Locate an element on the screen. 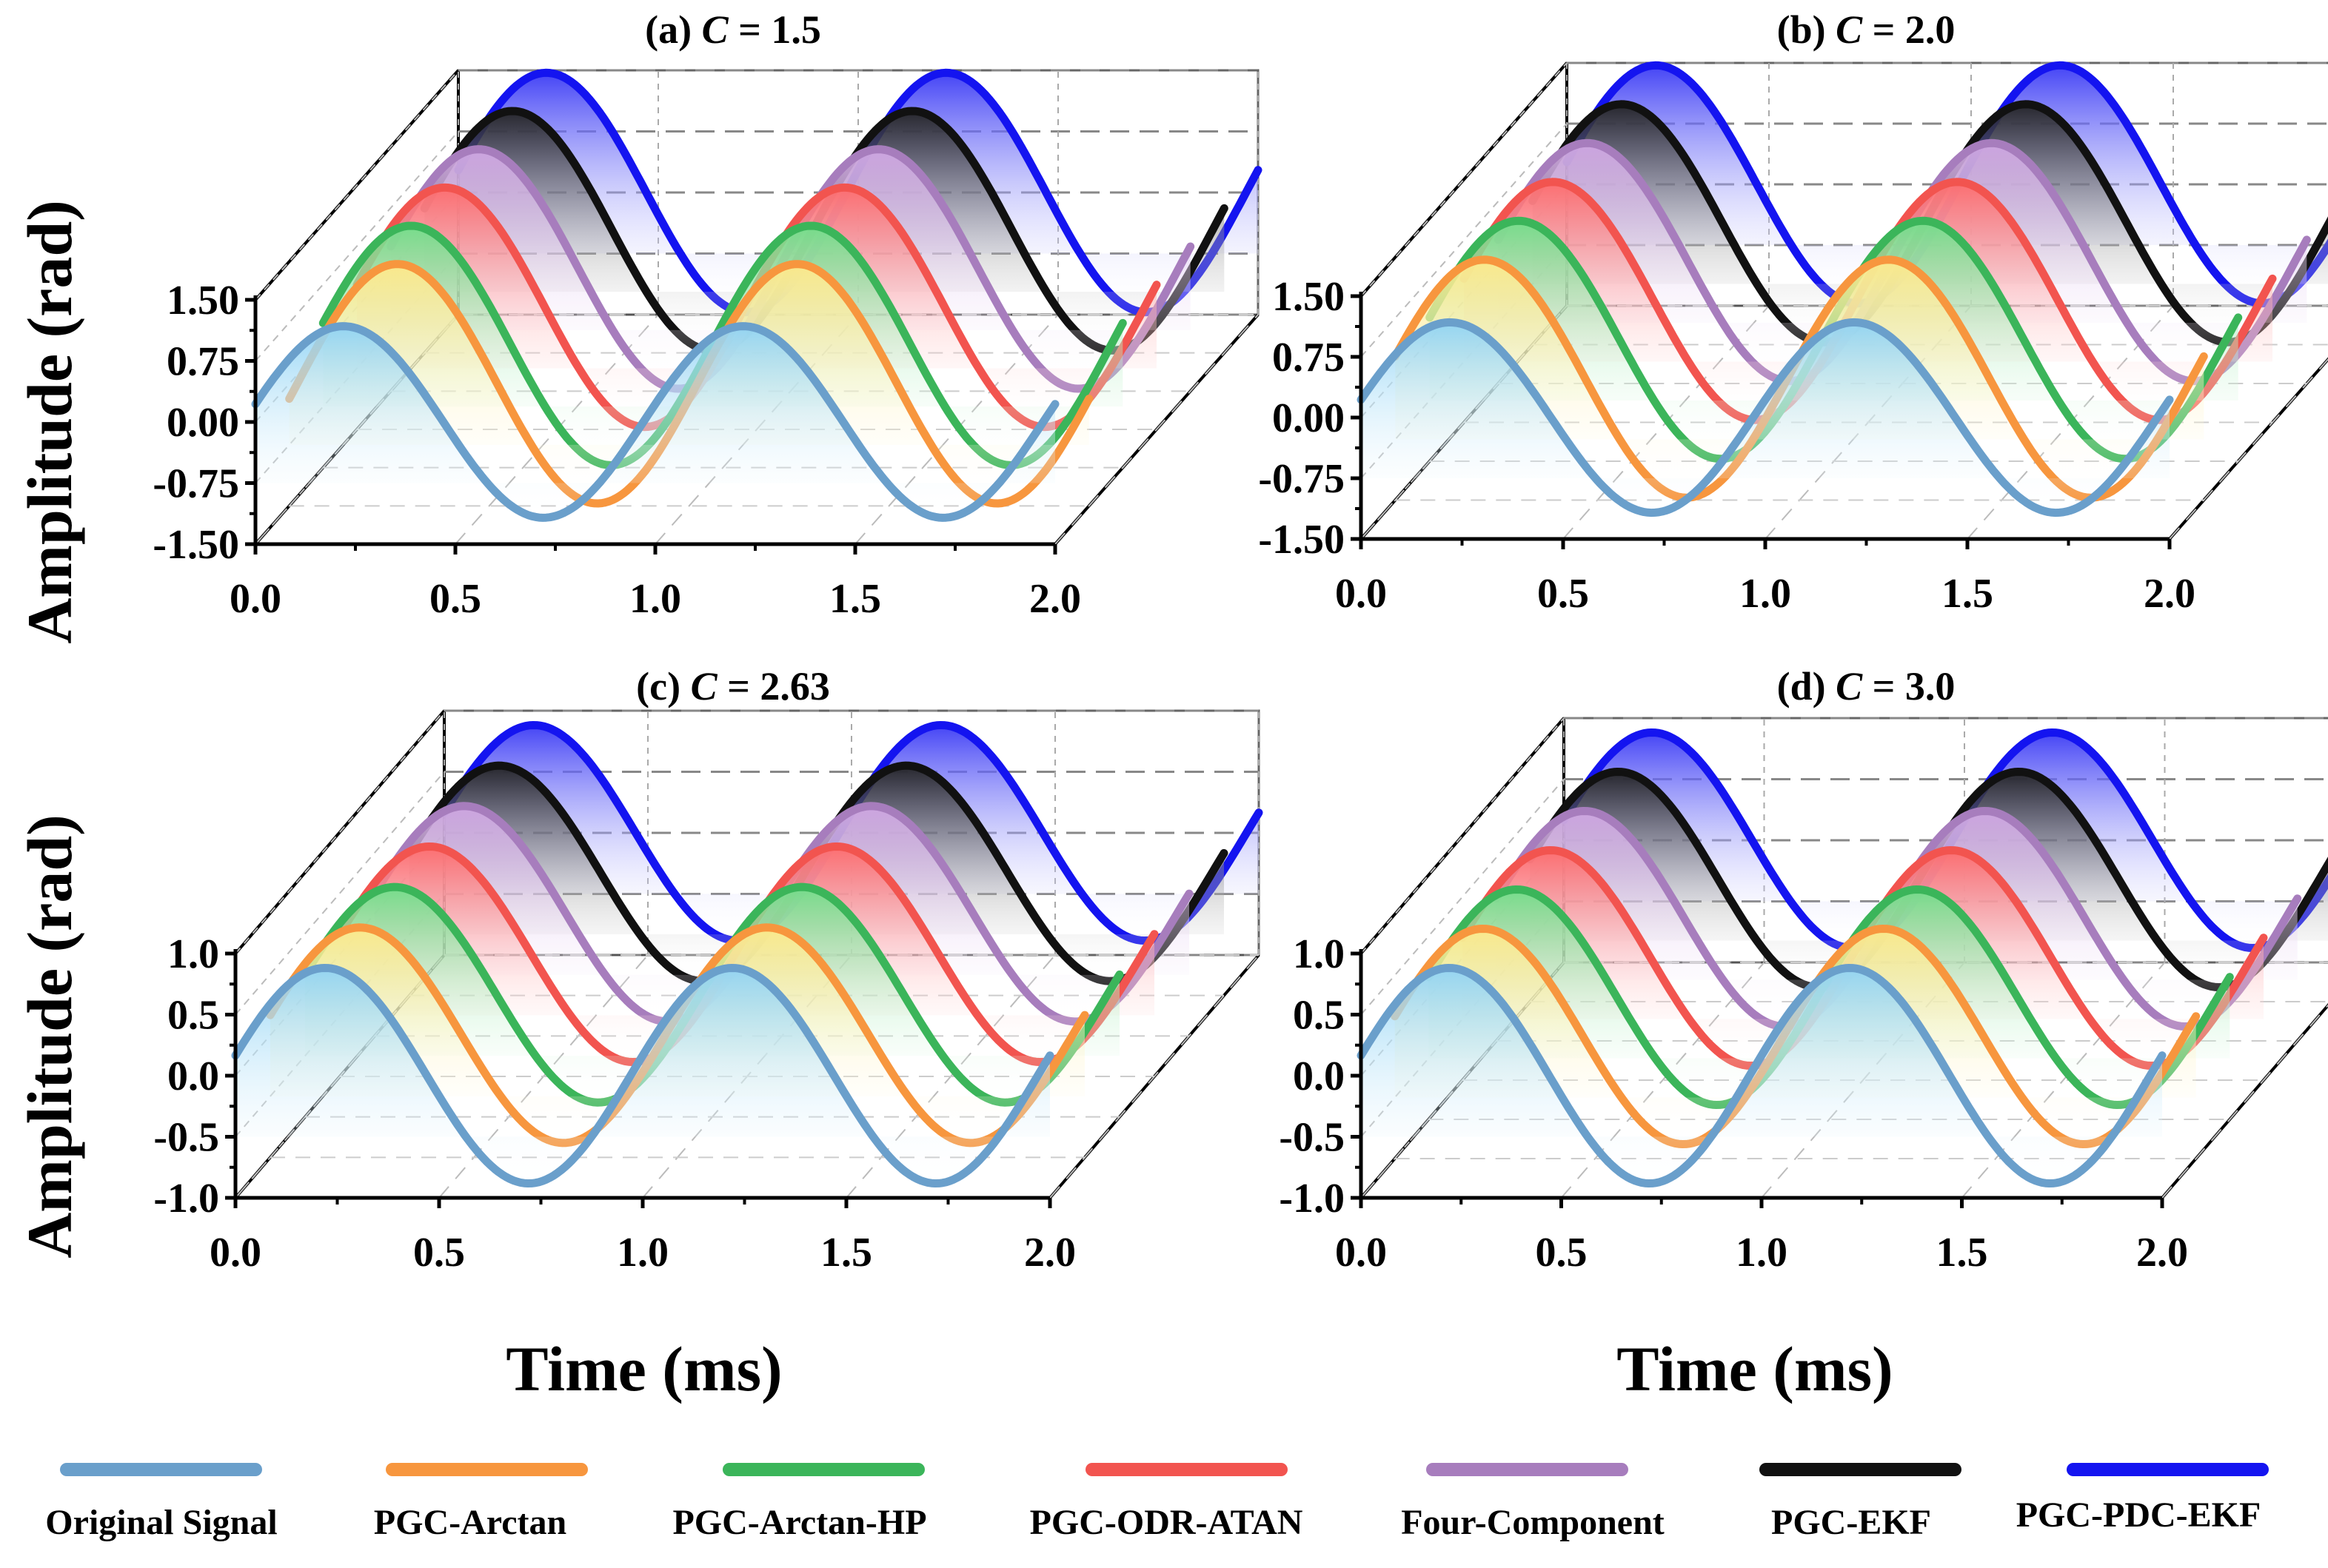 Image resolution: width=2328 pixels, height=1568 pixels. panel-a-series is located at coordinates (756, 295).